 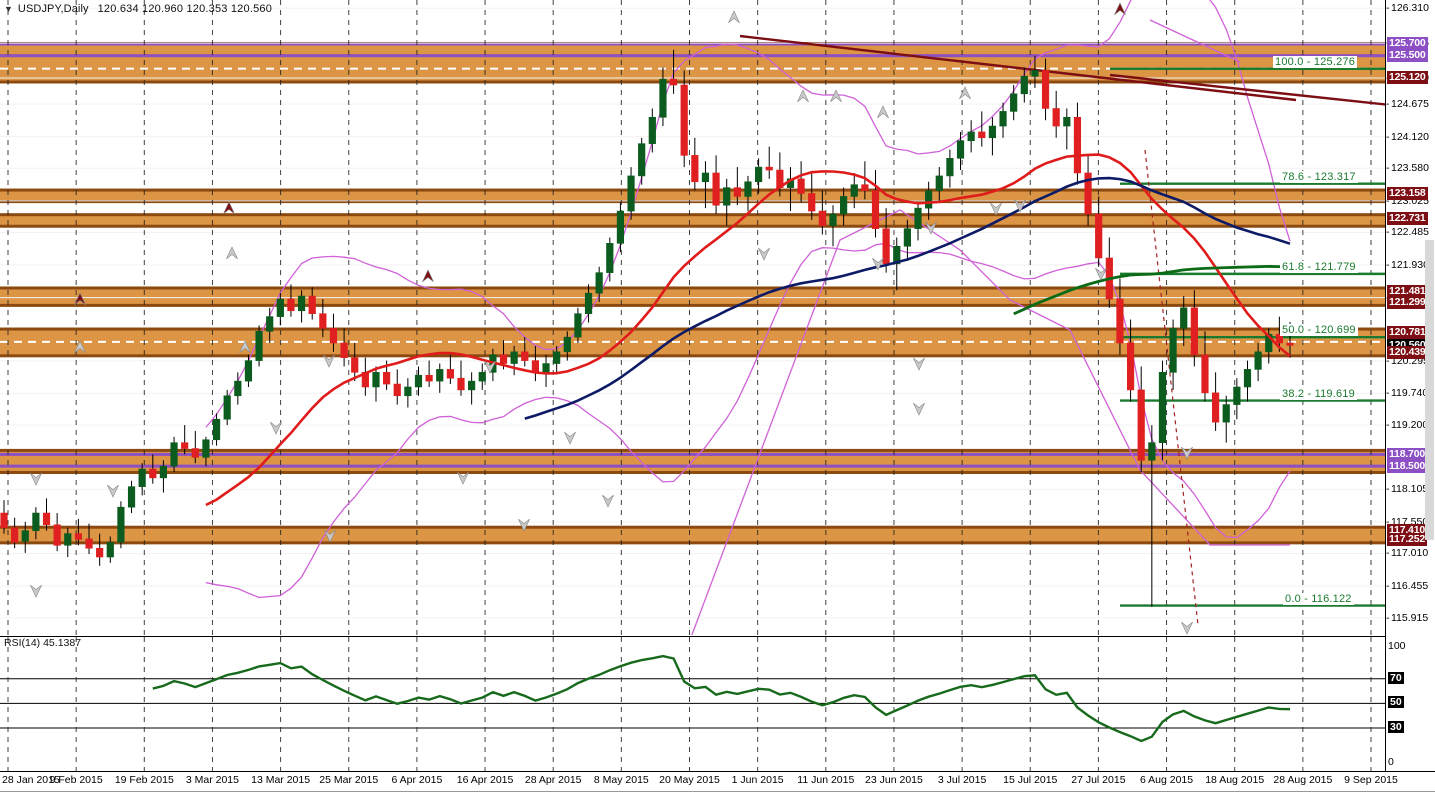 I want to click on price-tick: -124.120, so click(x=1407, y=136).